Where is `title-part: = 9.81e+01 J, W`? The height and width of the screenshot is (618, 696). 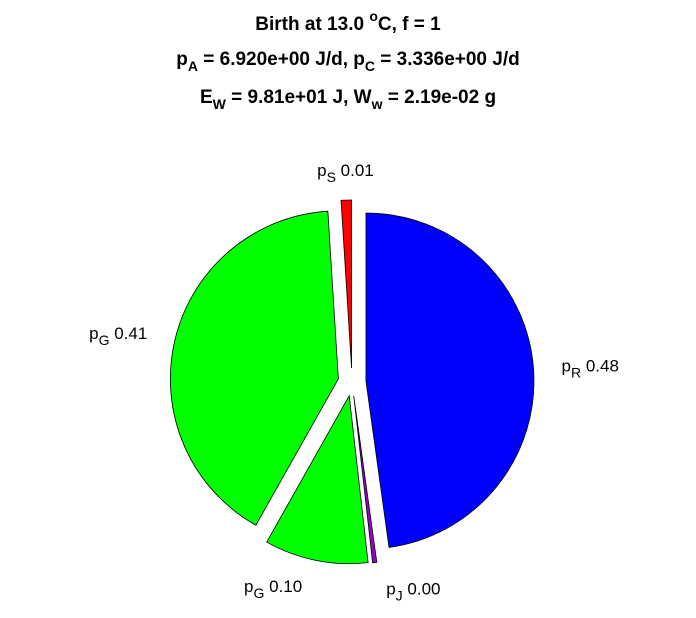 title-part: = 9.81e+01 J, W is located at coordinates (299, 97).